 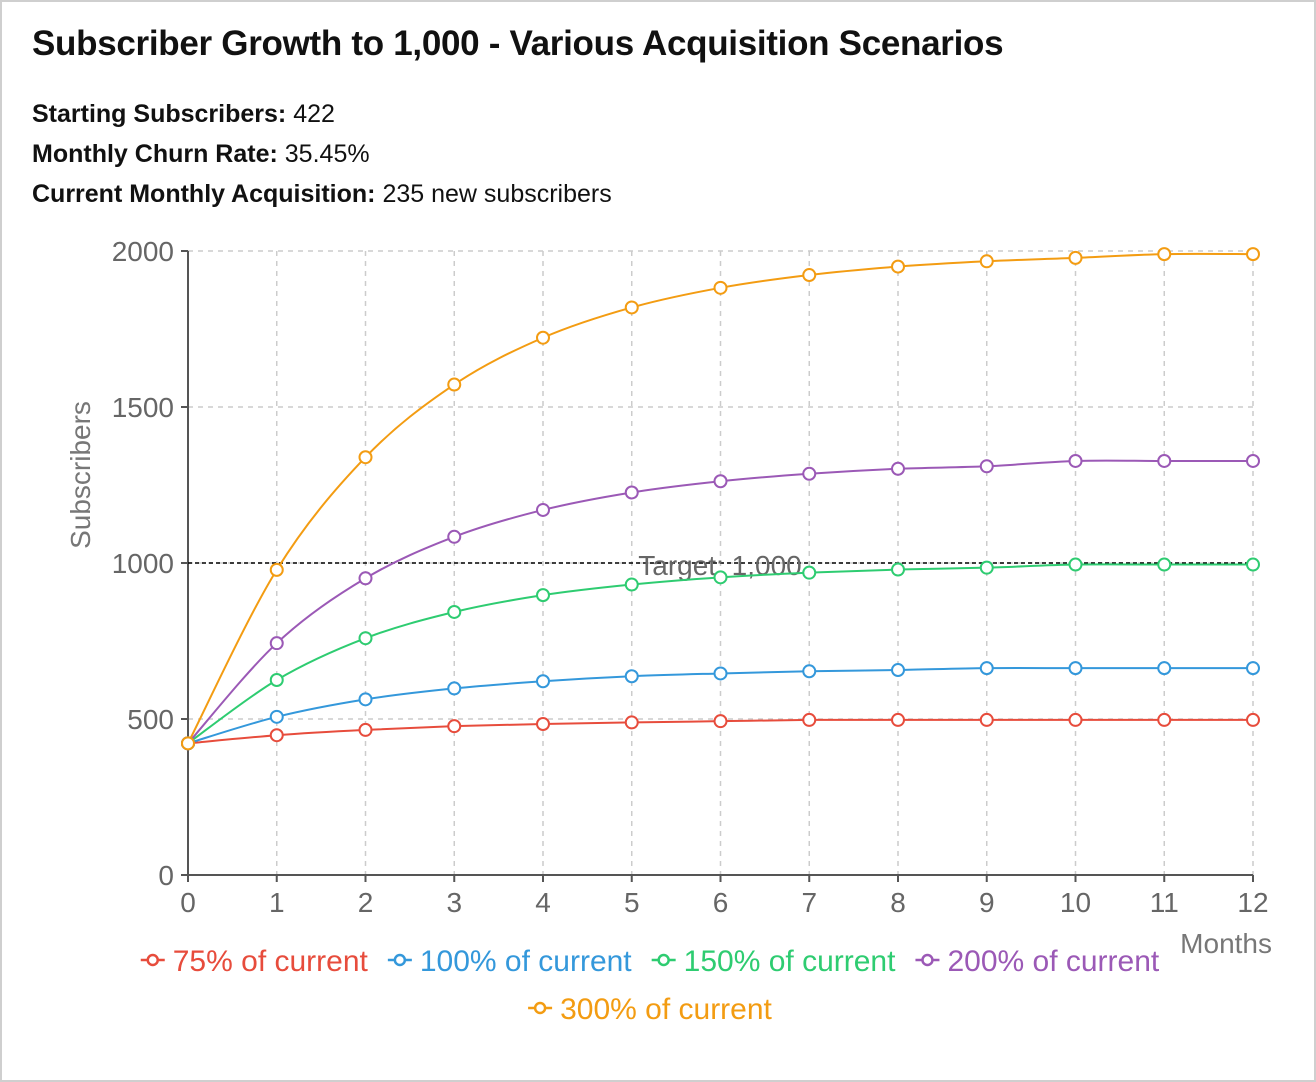 What do you see at coordinates (143, 563) in the screenshot?
I see `y-tick-label: 1000` at bounding box center [143, 563].